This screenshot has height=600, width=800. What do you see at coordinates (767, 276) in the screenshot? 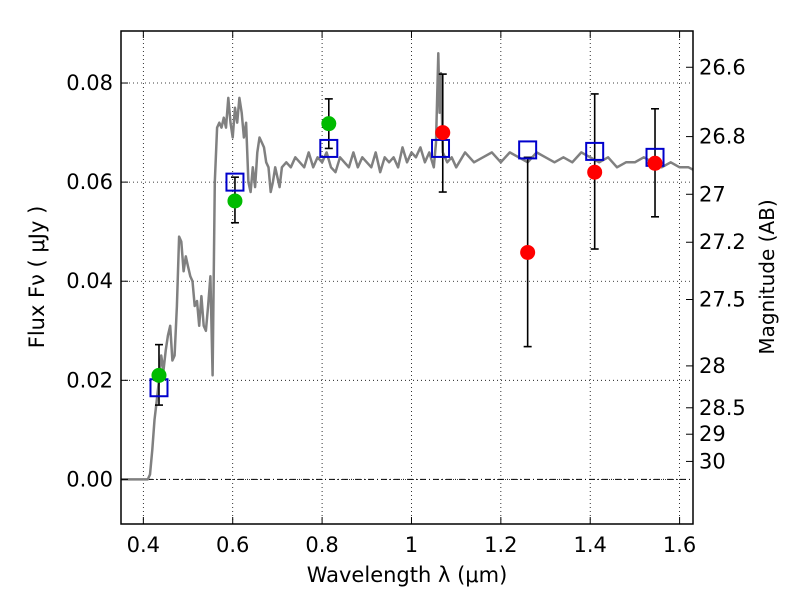
I see `magnitude-axis-title: Magnitude (AB)` at bounding box center [767, 276].